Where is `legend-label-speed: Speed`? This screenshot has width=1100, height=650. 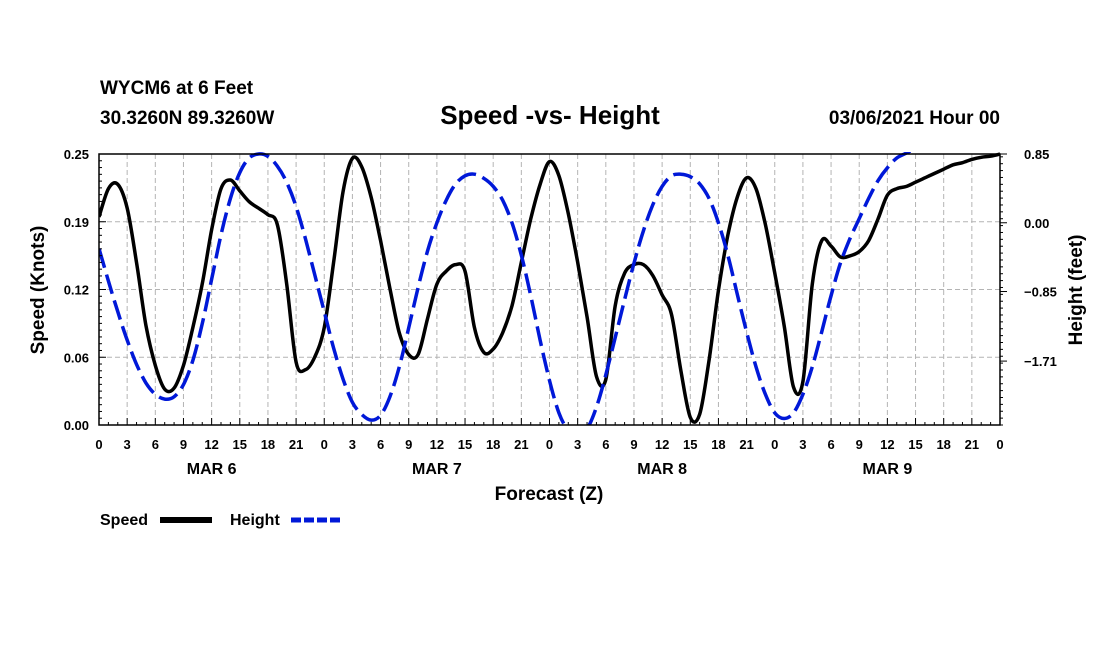 legend-label-speed: Speed is located at coordinates (124, 520).